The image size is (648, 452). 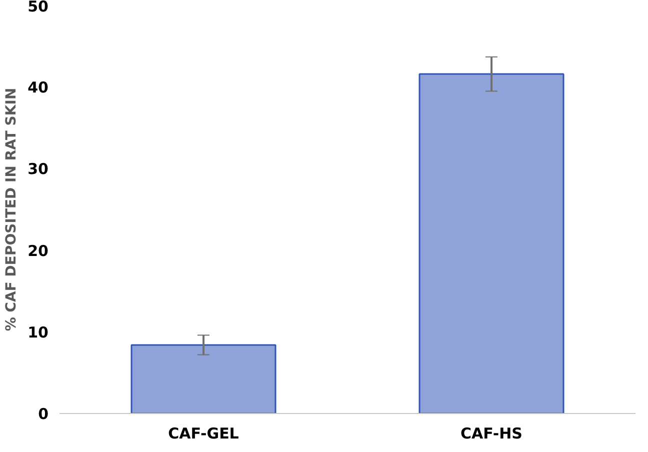 What do you see at coordinates (204, 433) in the screenshot?
I see `x-tick-label: CAF-GEL` at bounding box center [204, 433].